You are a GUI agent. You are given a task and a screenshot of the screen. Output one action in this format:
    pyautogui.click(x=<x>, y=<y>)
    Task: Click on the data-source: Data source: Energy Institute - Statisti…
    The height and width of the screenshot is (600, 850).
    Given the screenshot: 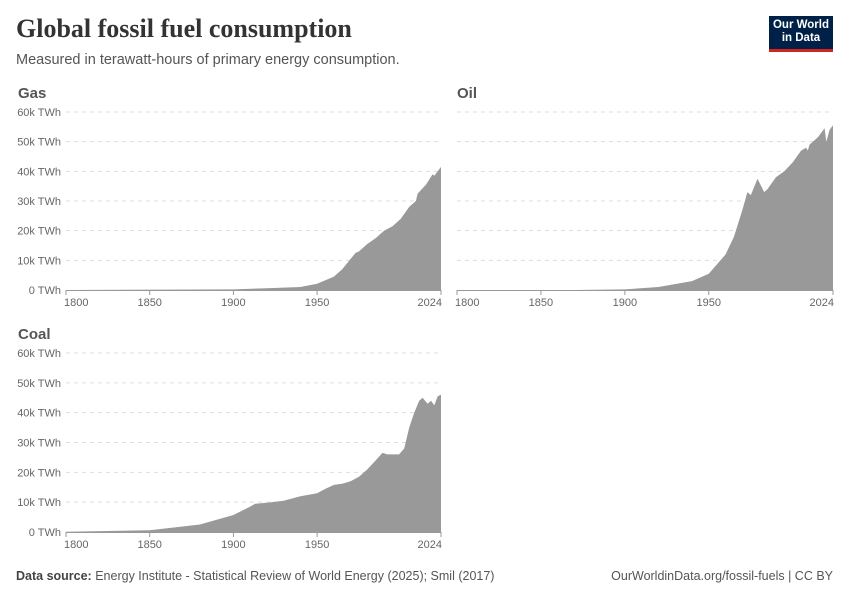 What is the action you would take?
    pyautogui.click(x=255, y=576)
    